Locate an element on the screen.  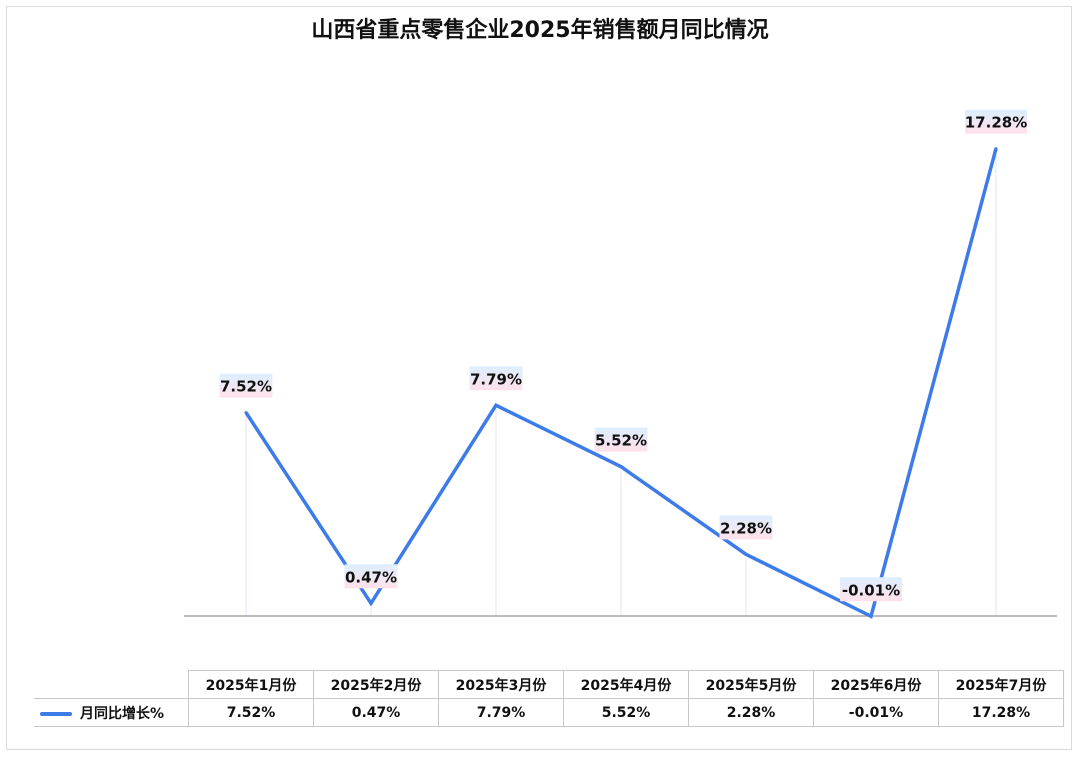
legend-label: 月同比增长% is located at coordinates (122, 713).